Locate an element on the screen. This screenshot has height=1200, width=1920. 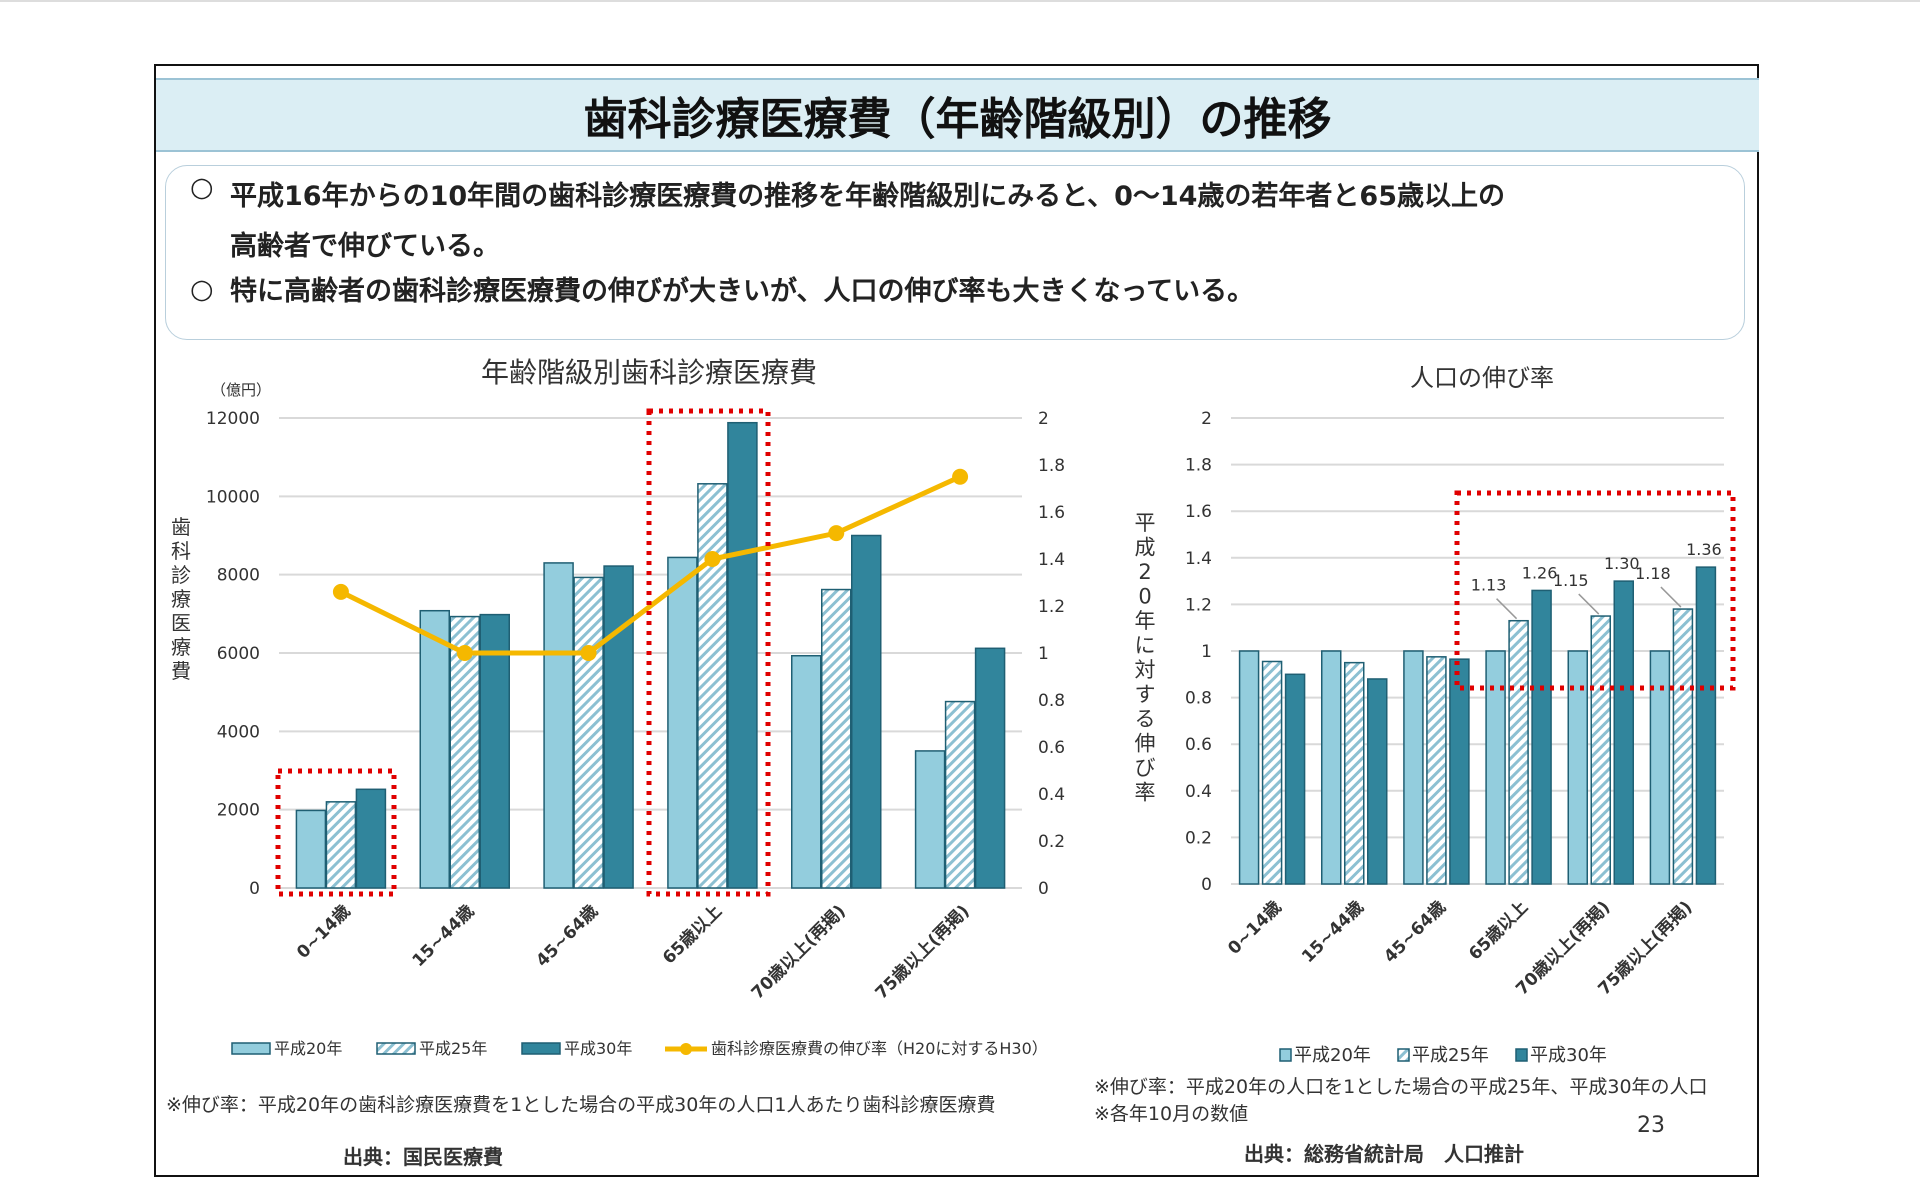
right-y-axis-title: る is located at coordinates (1145, 719).